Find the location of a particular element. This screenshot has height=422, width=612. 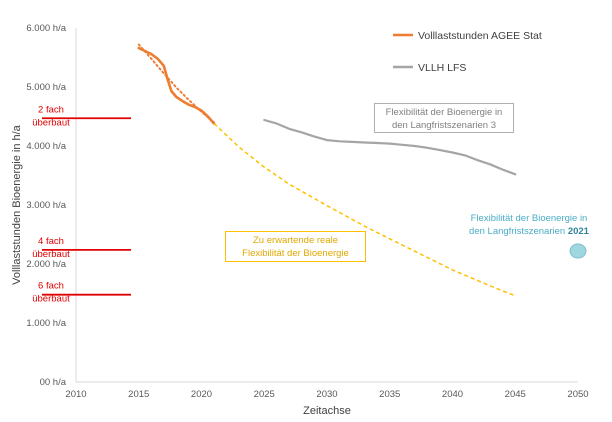

x-axis-title: Zeitachse is located at coordinates (327, 411).